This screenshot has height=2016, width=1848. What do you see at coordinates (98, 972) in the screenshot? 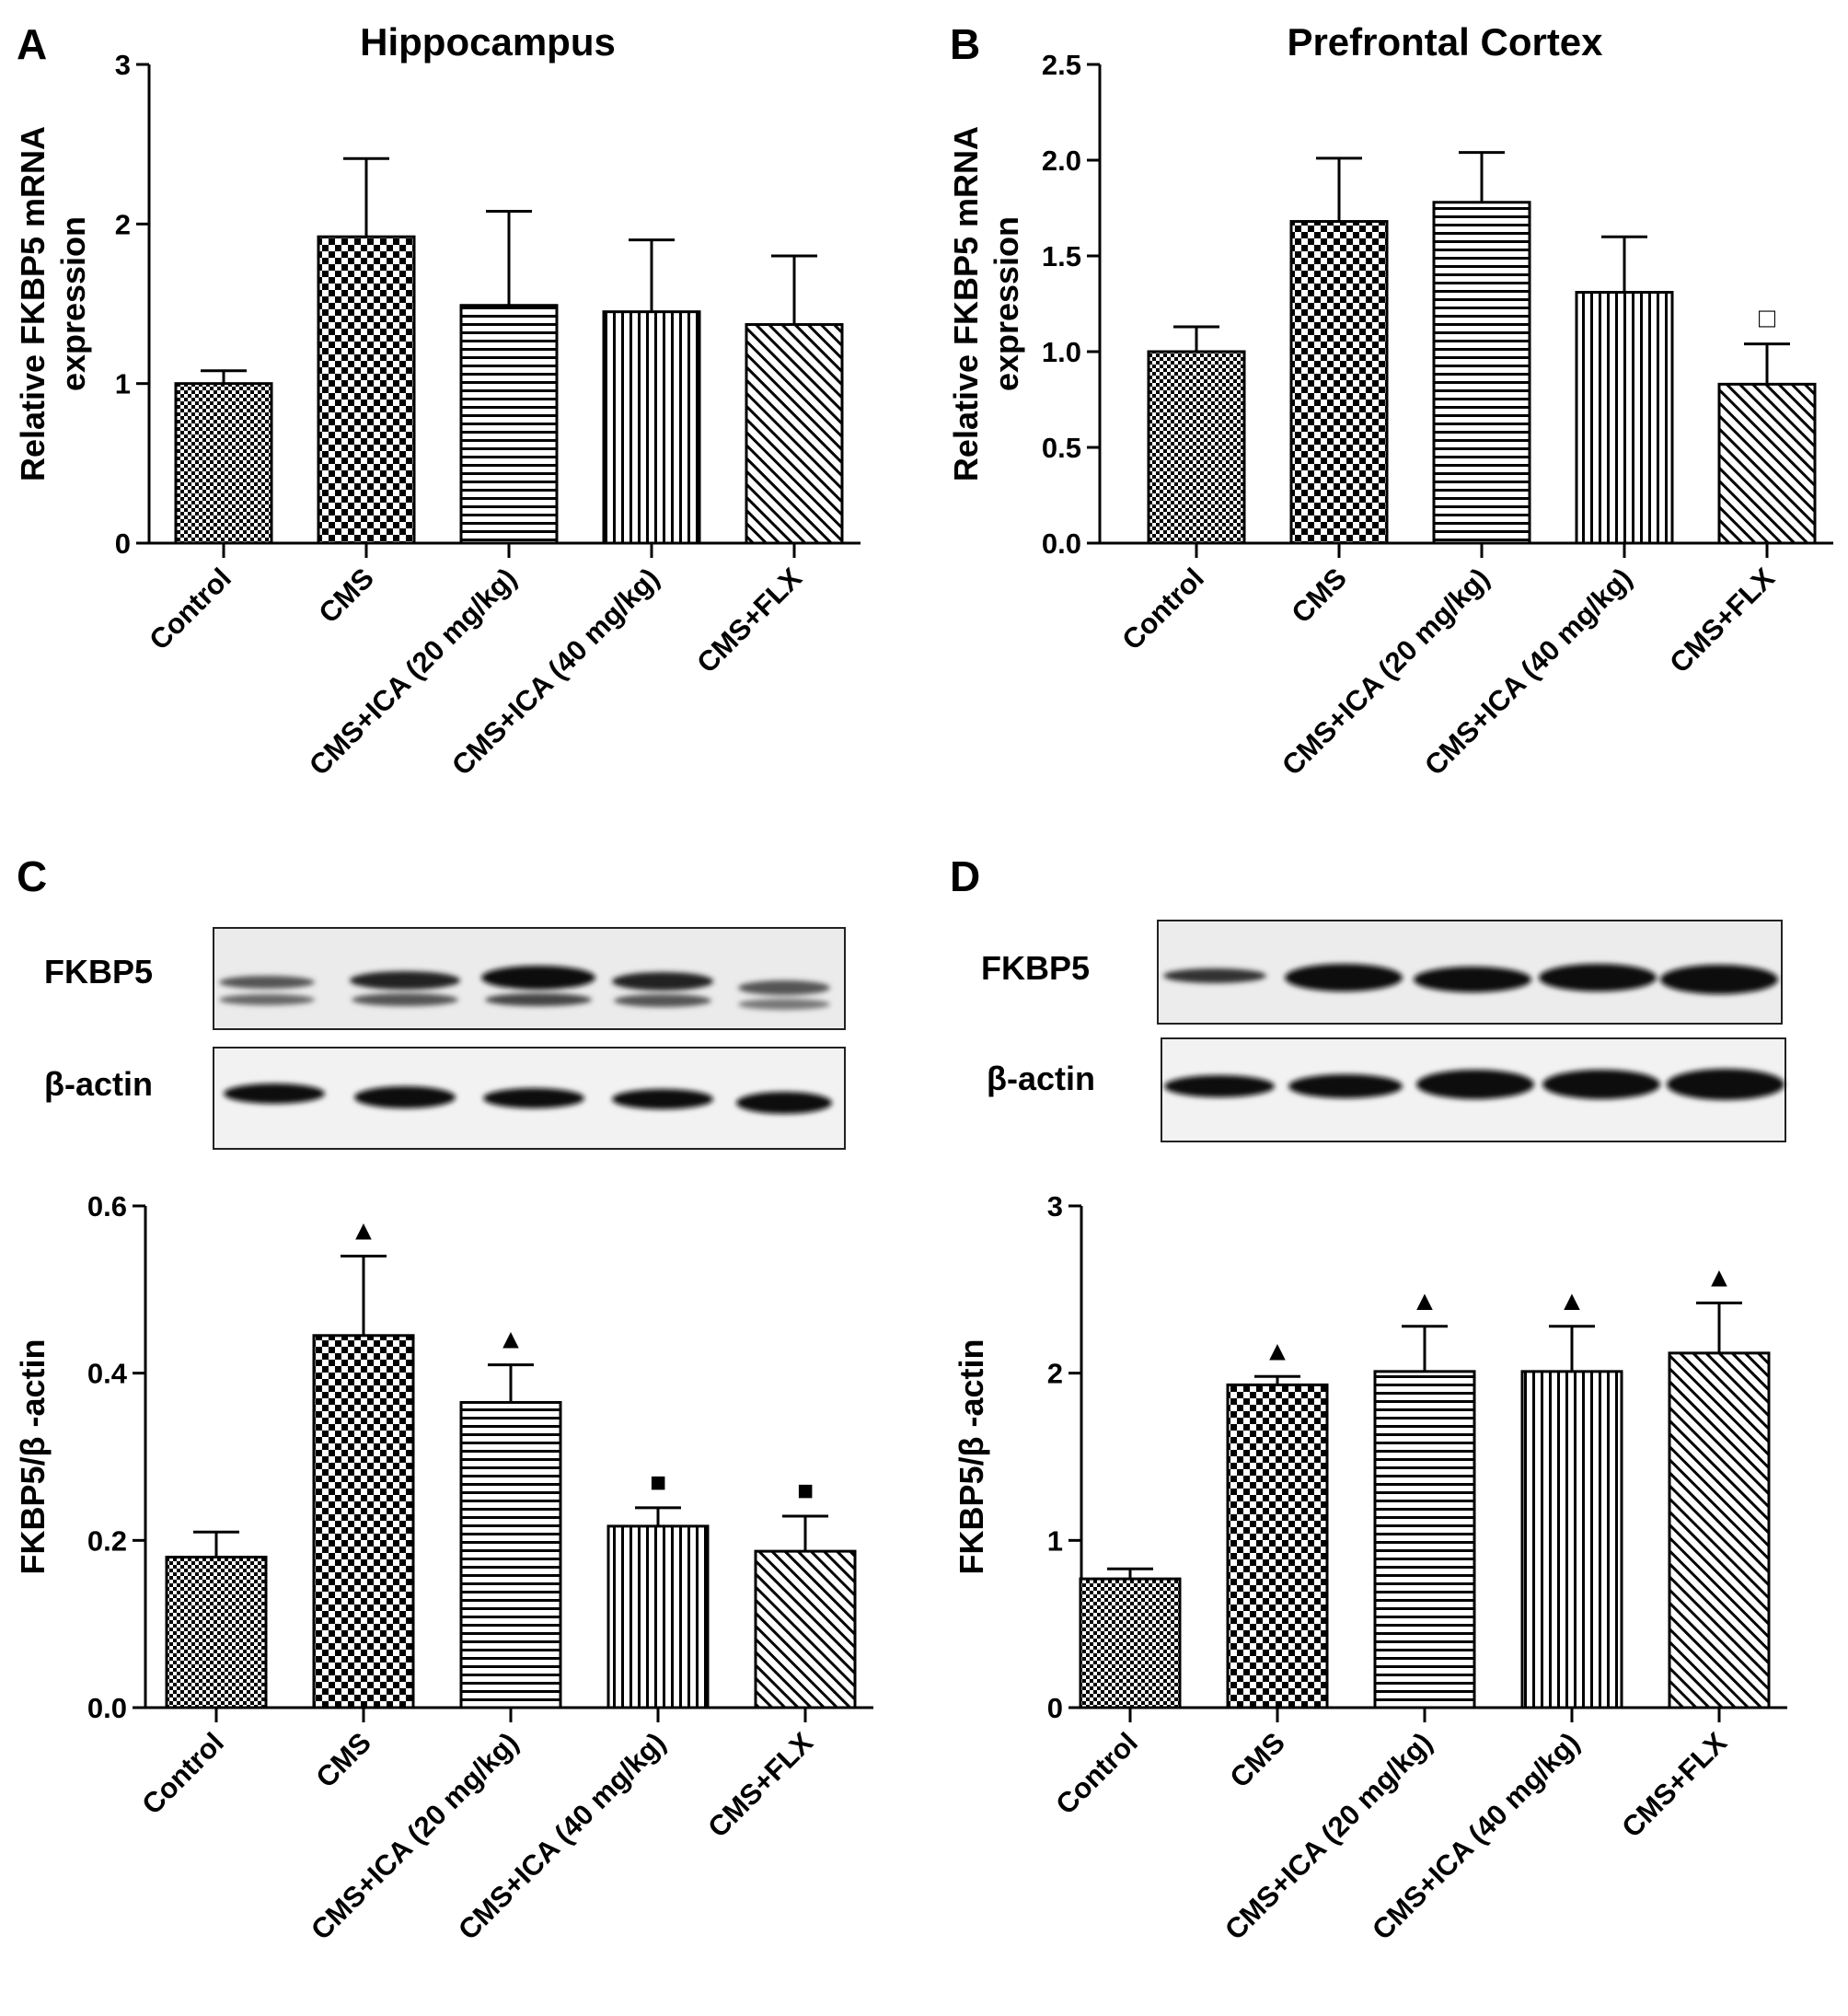
I see `blot-label-fkbp5-c: FKBP5` at bounding box center [98, 972].